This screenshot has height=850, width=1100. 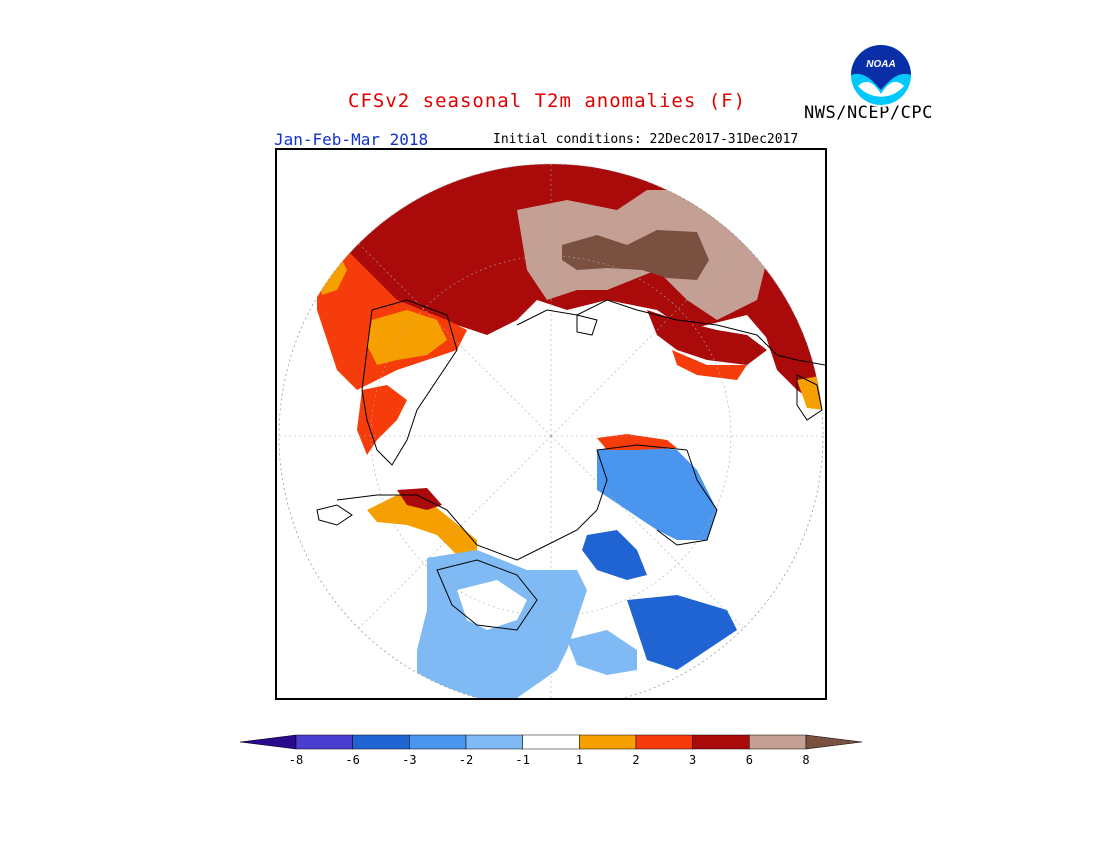 What do you see at coordinates (407, 337) in the screenshot?
I see `anomaly-region-amber-greenland` at bounding box center [407, 337].